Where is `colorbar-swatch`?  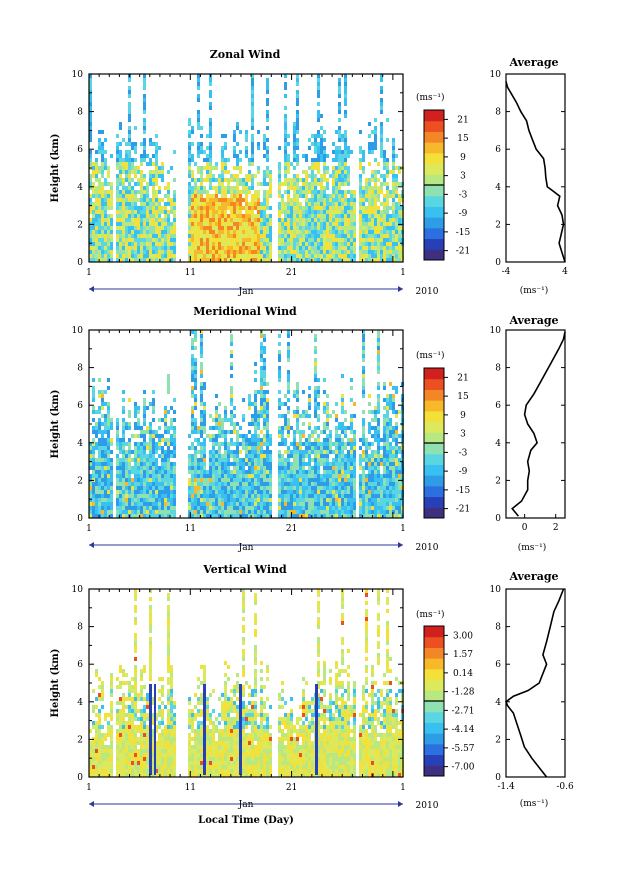 colorbar-swatch is located at coordinates (434, 180).